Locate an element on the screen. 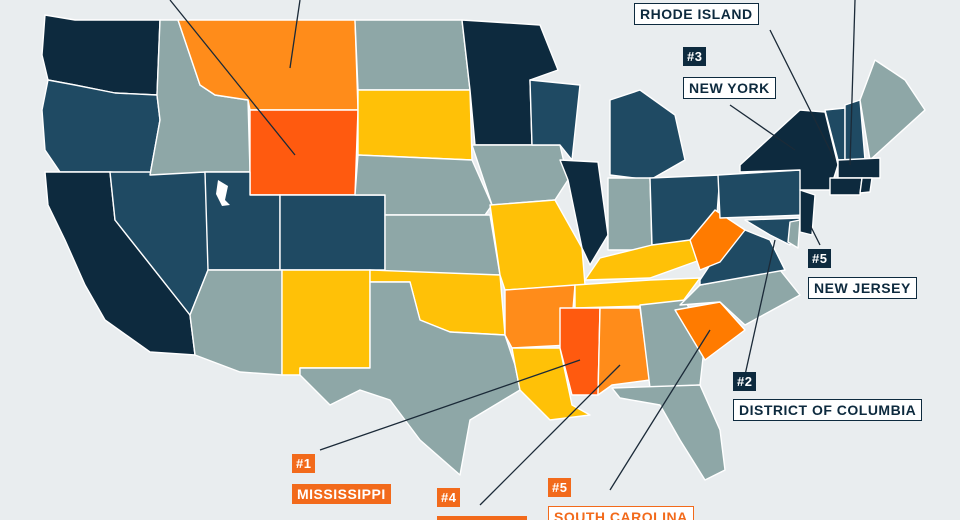  state-new-jersey is located at coordinates (807, 212).